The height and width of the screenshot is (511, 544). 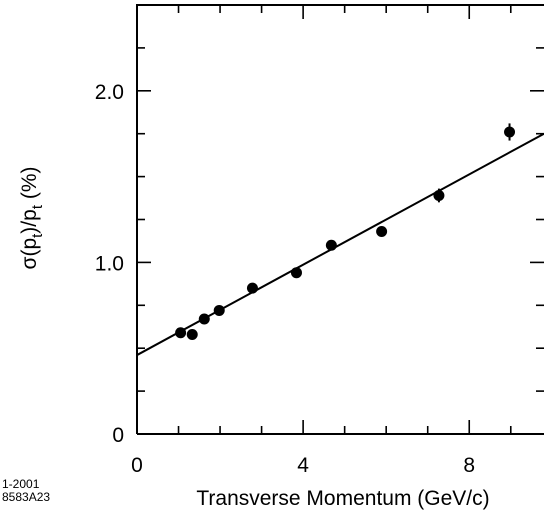 What do you see at coordinates (109, 92) in the screenshot?
I see `y-tick-label: 2.0` at bounding box center [109, 92].